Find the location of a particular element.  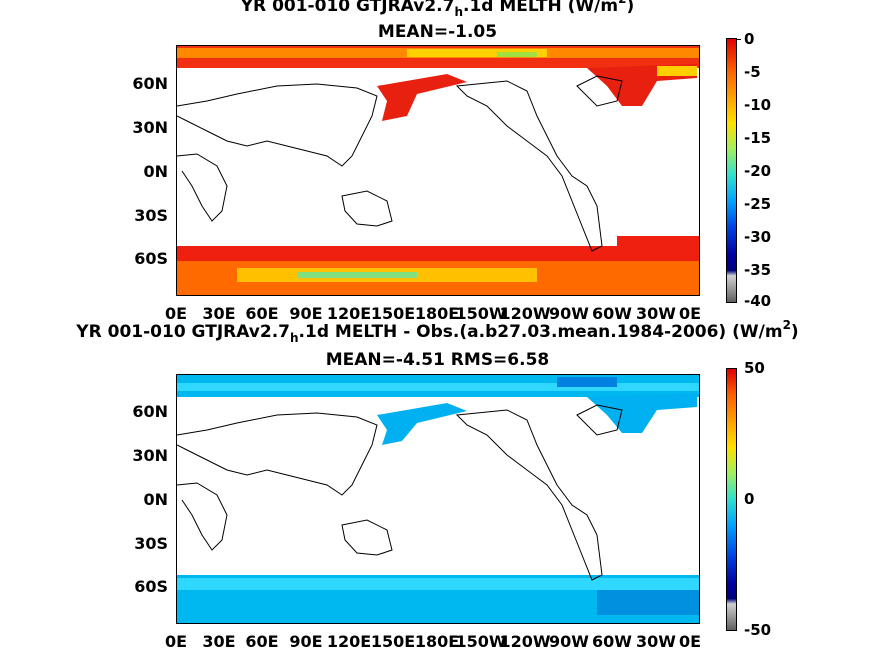

panel1-nwpacific is located at coordinates (422, 97).